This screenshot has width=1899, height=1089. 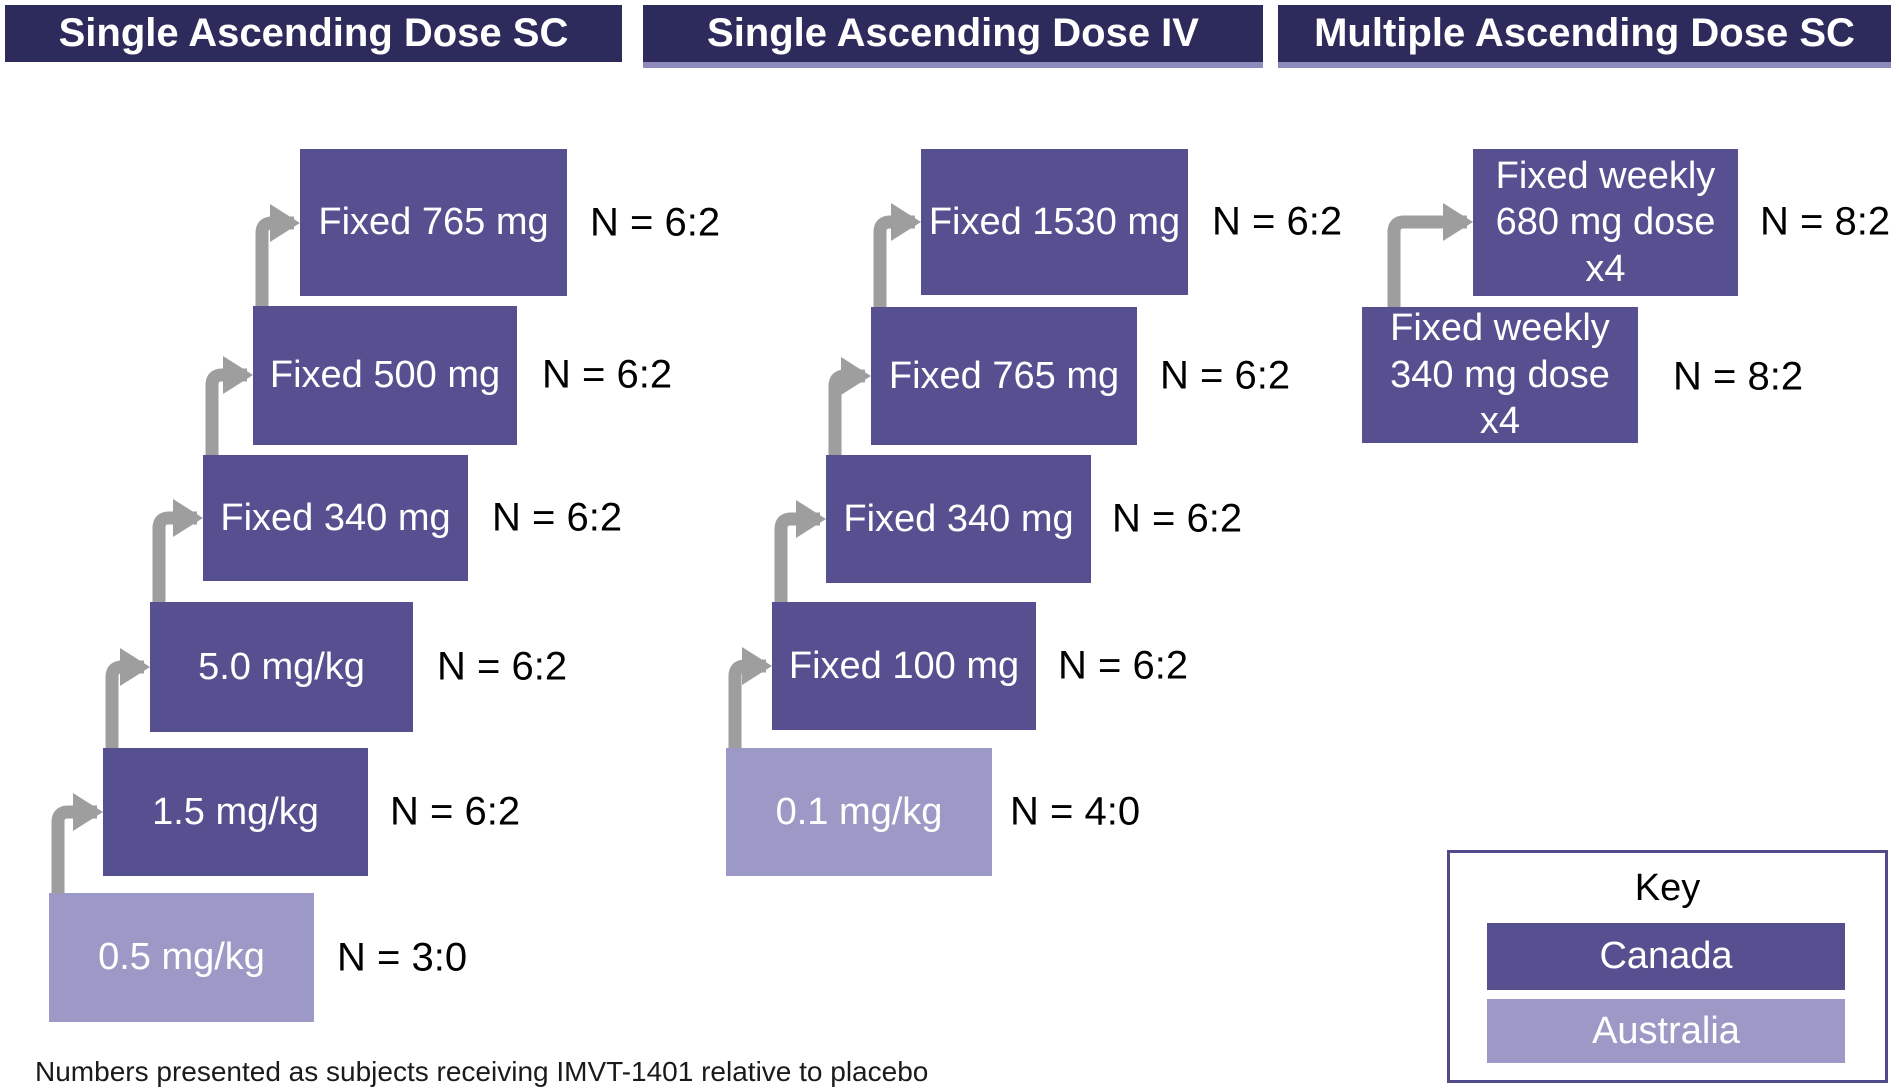 What do you see at coordinates (1584, 33) in the screenshot?
I see `column-header-multiple-ascending-dose-sc: Multiple Ascending Dose SC` at bounding box center [1584, 33].